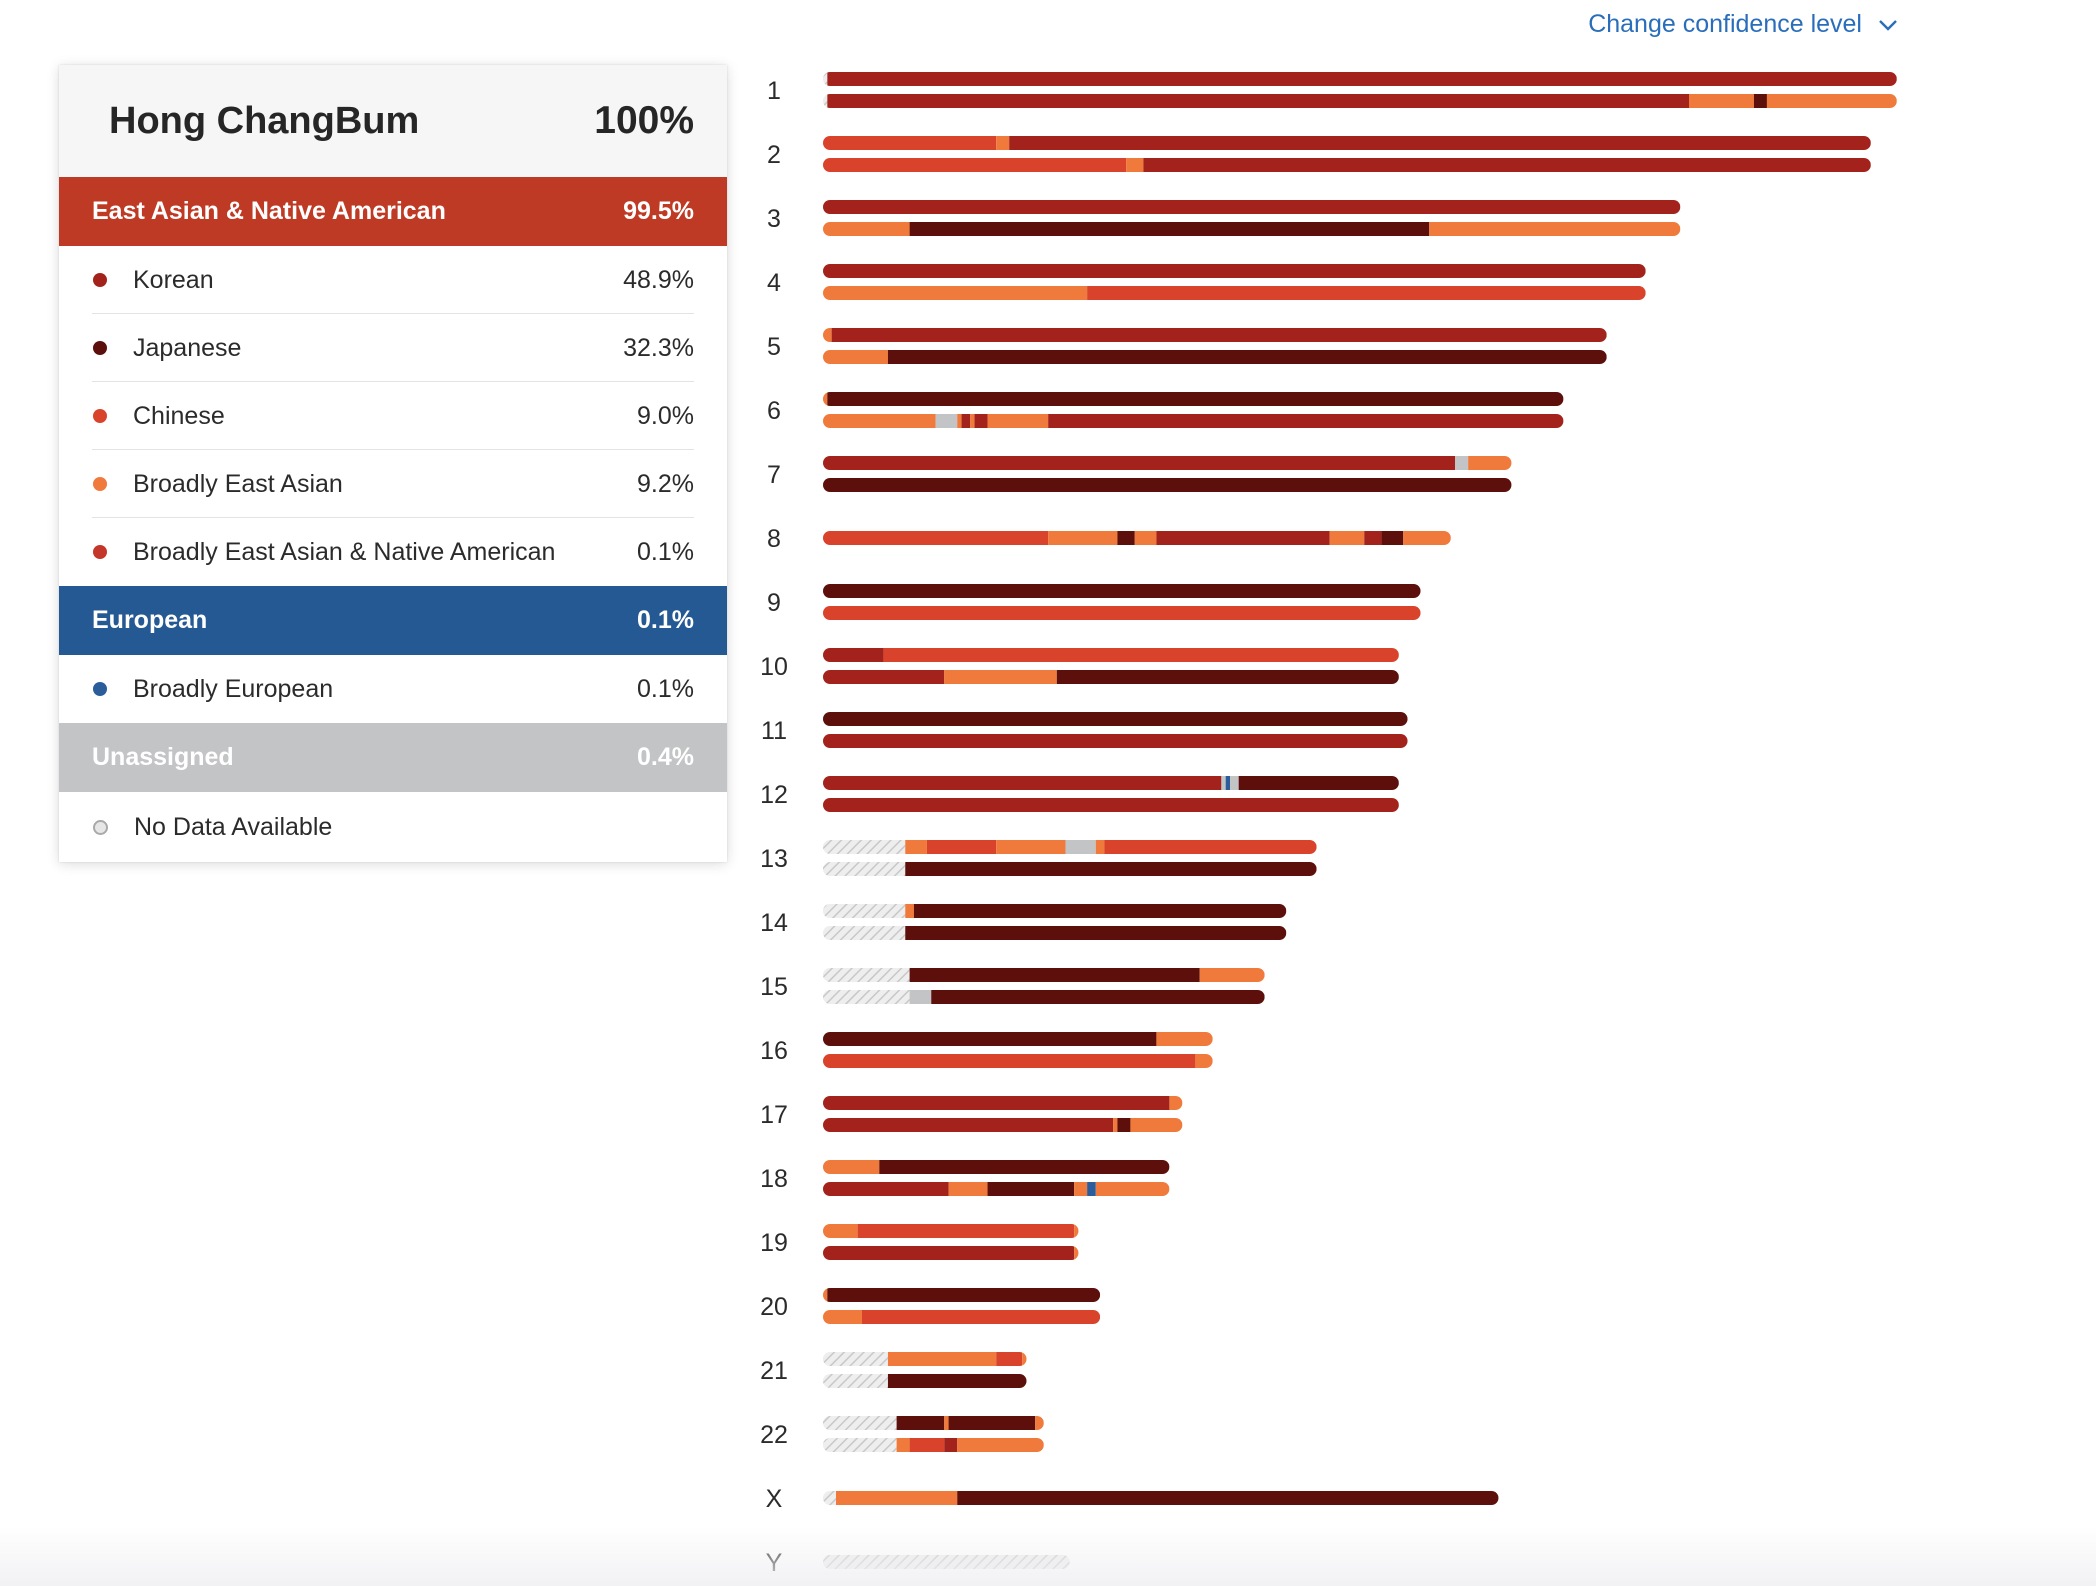  Describe the element at coordinates (1023, 922) in the screenshot. I see `chromosome-14: 14` at that location.